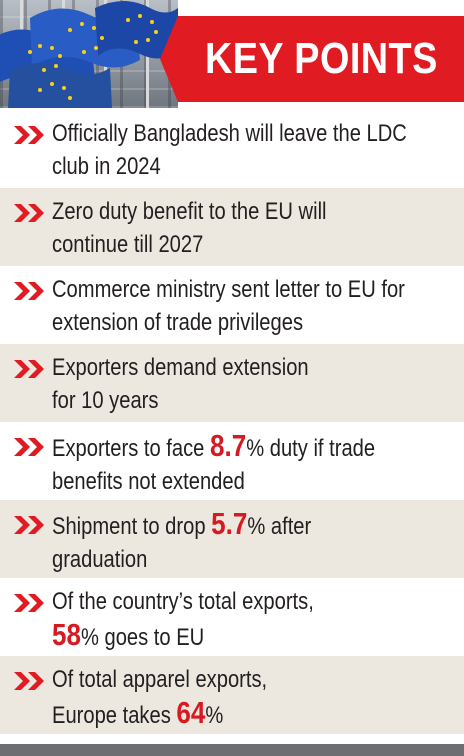  What do you see at coordinates (132, 526) in the screenshot?
I see `text-segment: Shipment to drop` at bounding box center [132, 526].